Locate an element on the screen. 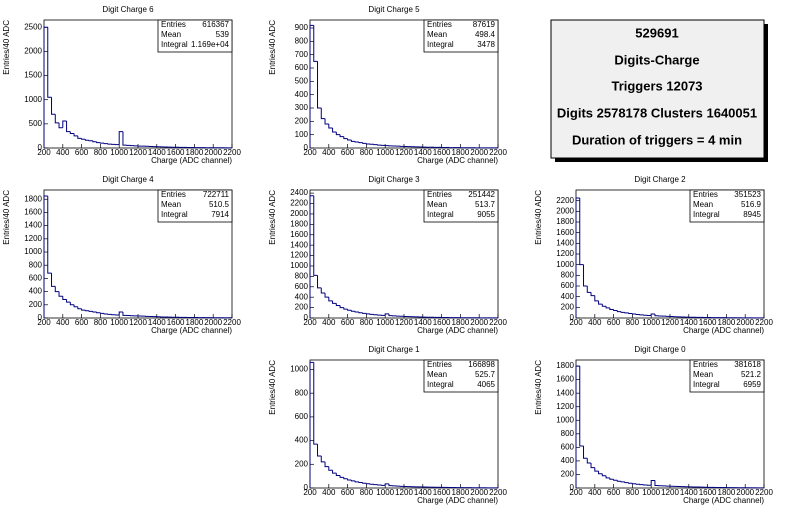  y-tick-label: 700 is located at coordinates (302, 54).